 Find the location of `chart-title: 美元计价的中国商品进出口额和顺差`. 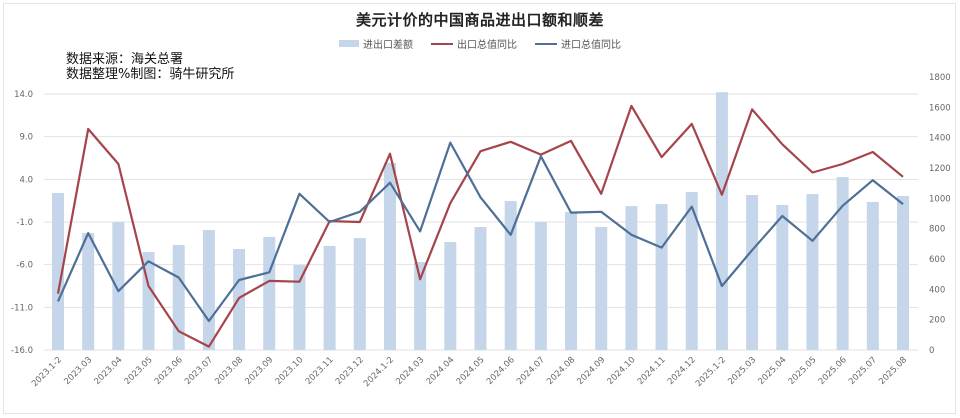

chart-title: 美元计价的中国商品进出口额和顺差 is located at coordinates (479, 20).